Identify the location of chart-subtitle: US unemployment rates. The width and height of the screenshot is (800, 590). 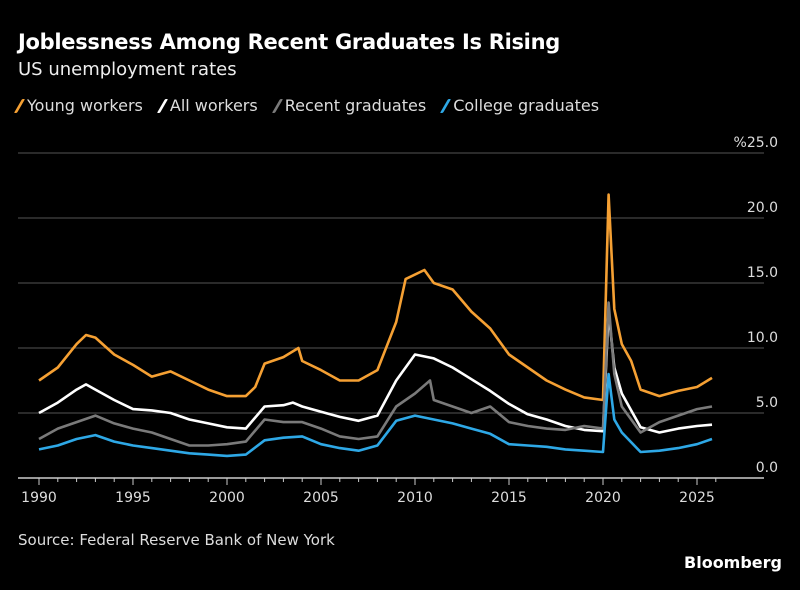
(127, 69).